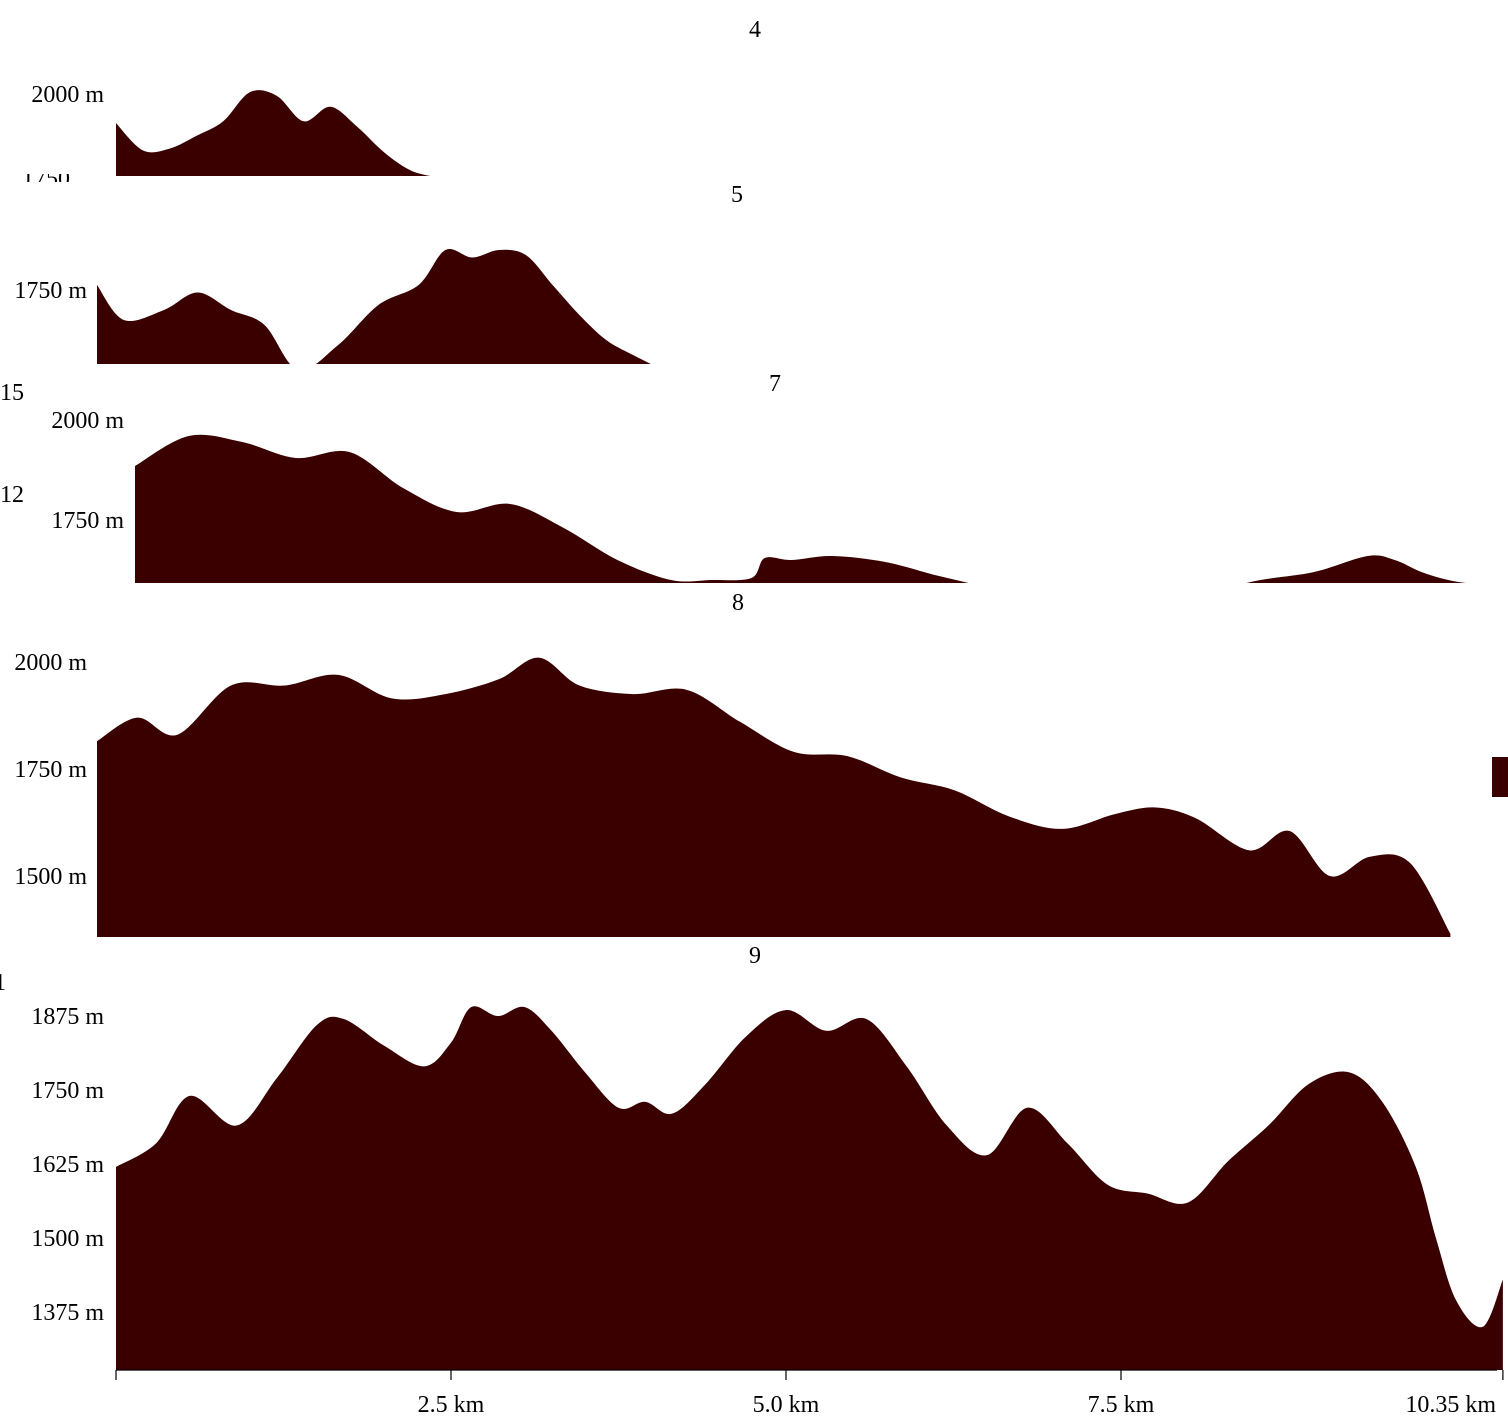  Describe the element at coordinates (737, 195) in the screenshot. I see `panel-title: 5` at that location.